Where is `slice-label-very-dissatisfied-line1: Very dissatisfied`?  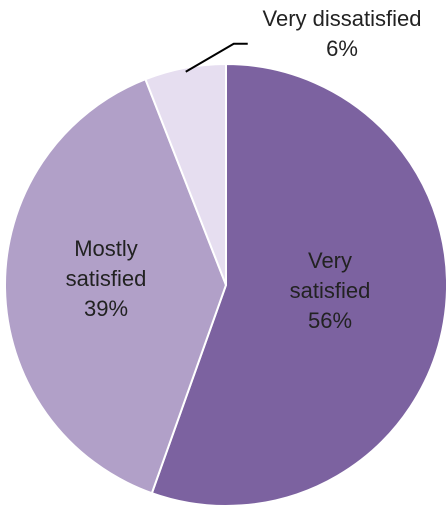
slice-label-very-dissatisfied-line1: Very dissatisfied is located at coordinates (342, 18).